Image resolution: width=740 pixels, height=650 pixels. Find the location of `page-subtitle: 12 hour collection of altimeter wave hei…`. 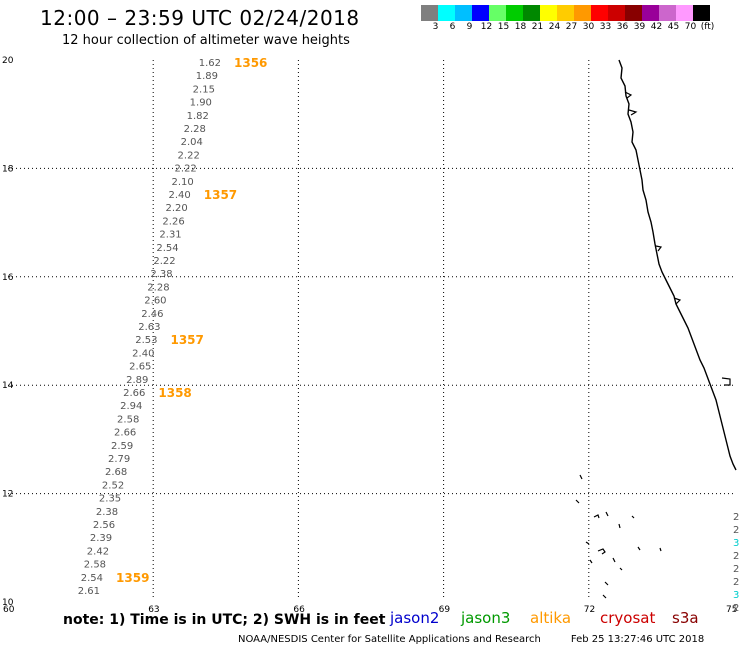

page-subtitle: 12 hour collection of altimeter wave hei… is located at coordinates (206, 40).